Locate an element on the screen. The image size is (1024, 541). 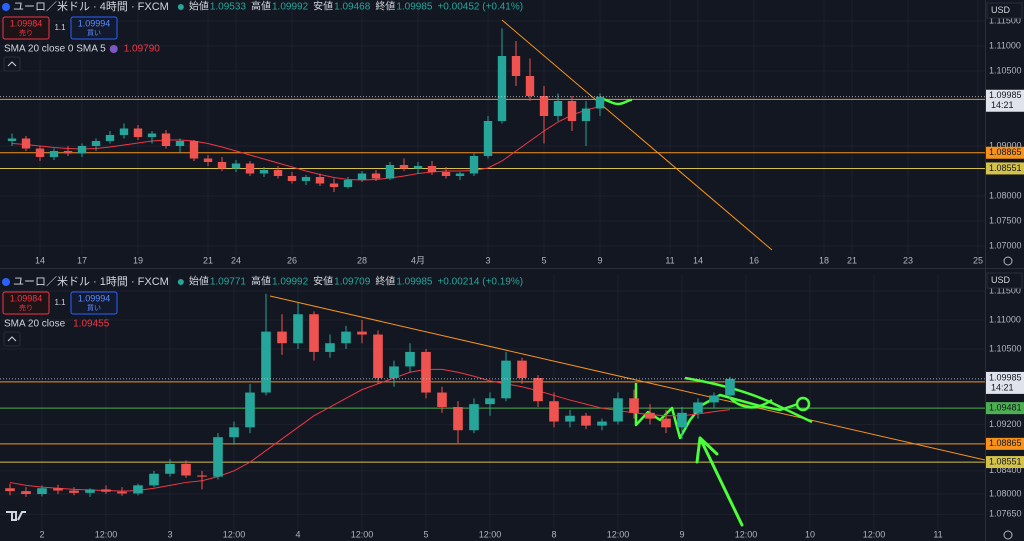
current-price-tag is located at coordinates (1005, 100).